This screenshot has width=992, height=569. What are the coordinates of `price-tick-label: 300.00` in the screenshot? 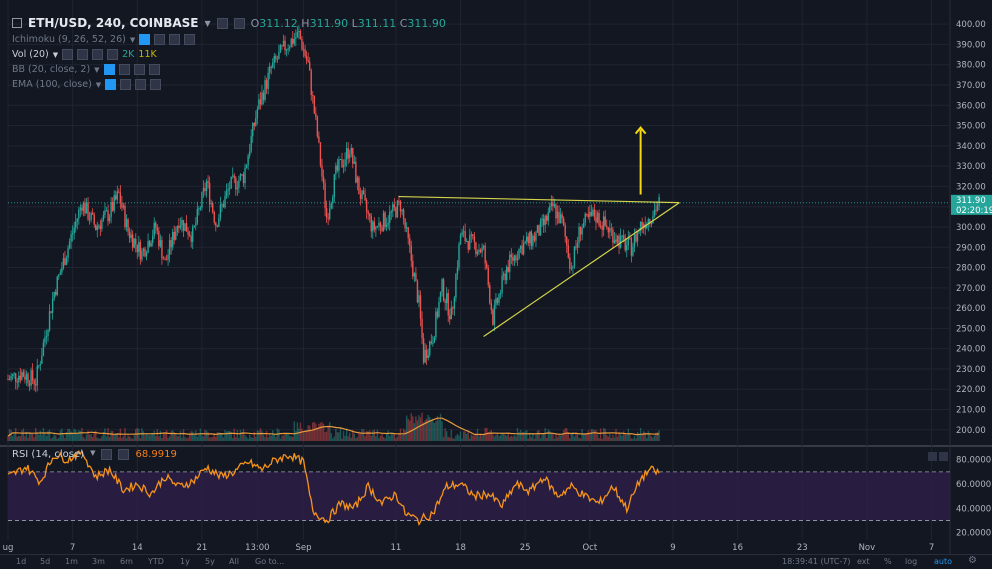 It's located at (971, 228).